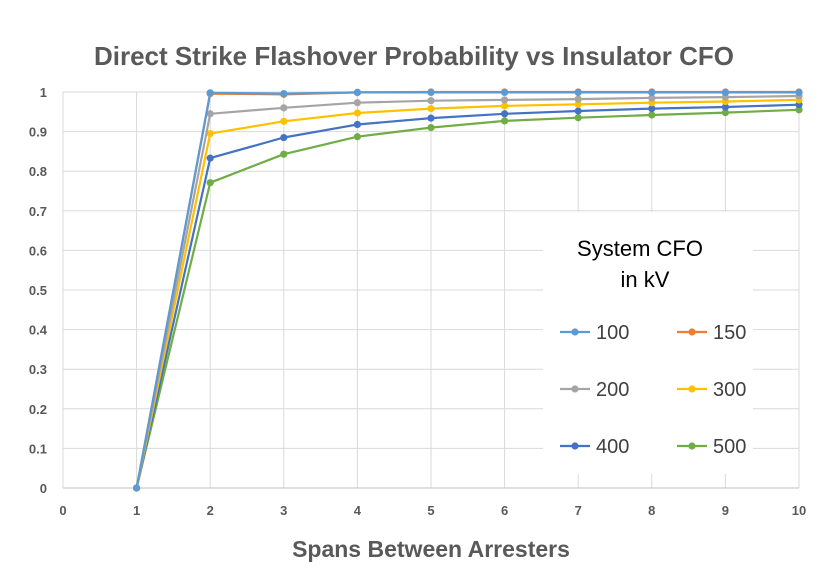 This screenshot has height=580, width=836. What do you see at coordinates (645, 279) in the screenshot?
I see `legend-title-line2: in kV` at bounding box center [645, 279].